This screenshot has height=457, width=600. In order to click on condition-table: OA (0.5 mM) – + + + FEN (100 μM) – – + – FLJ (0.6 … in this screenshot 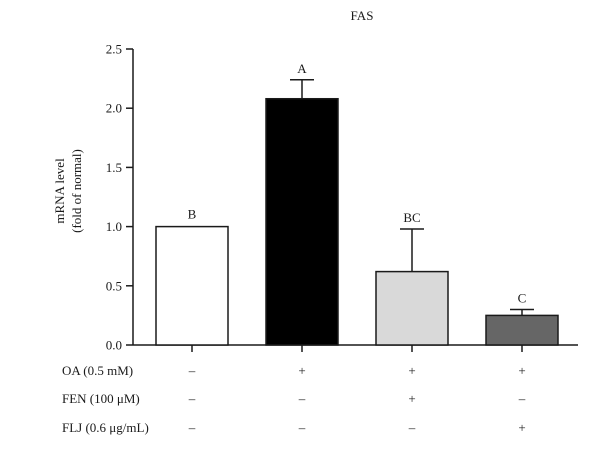, I will do `click(294, 399)`.